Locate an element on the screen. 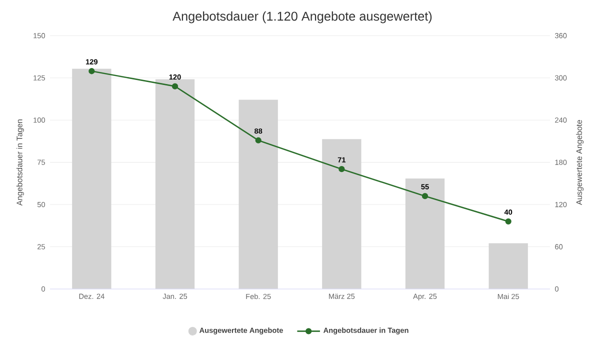 The width and height of the screenshot is (605, 341). chart-title: Angebotsdauer (1.120 Angebote ausgewertet) is located at coordinates (302, 17).